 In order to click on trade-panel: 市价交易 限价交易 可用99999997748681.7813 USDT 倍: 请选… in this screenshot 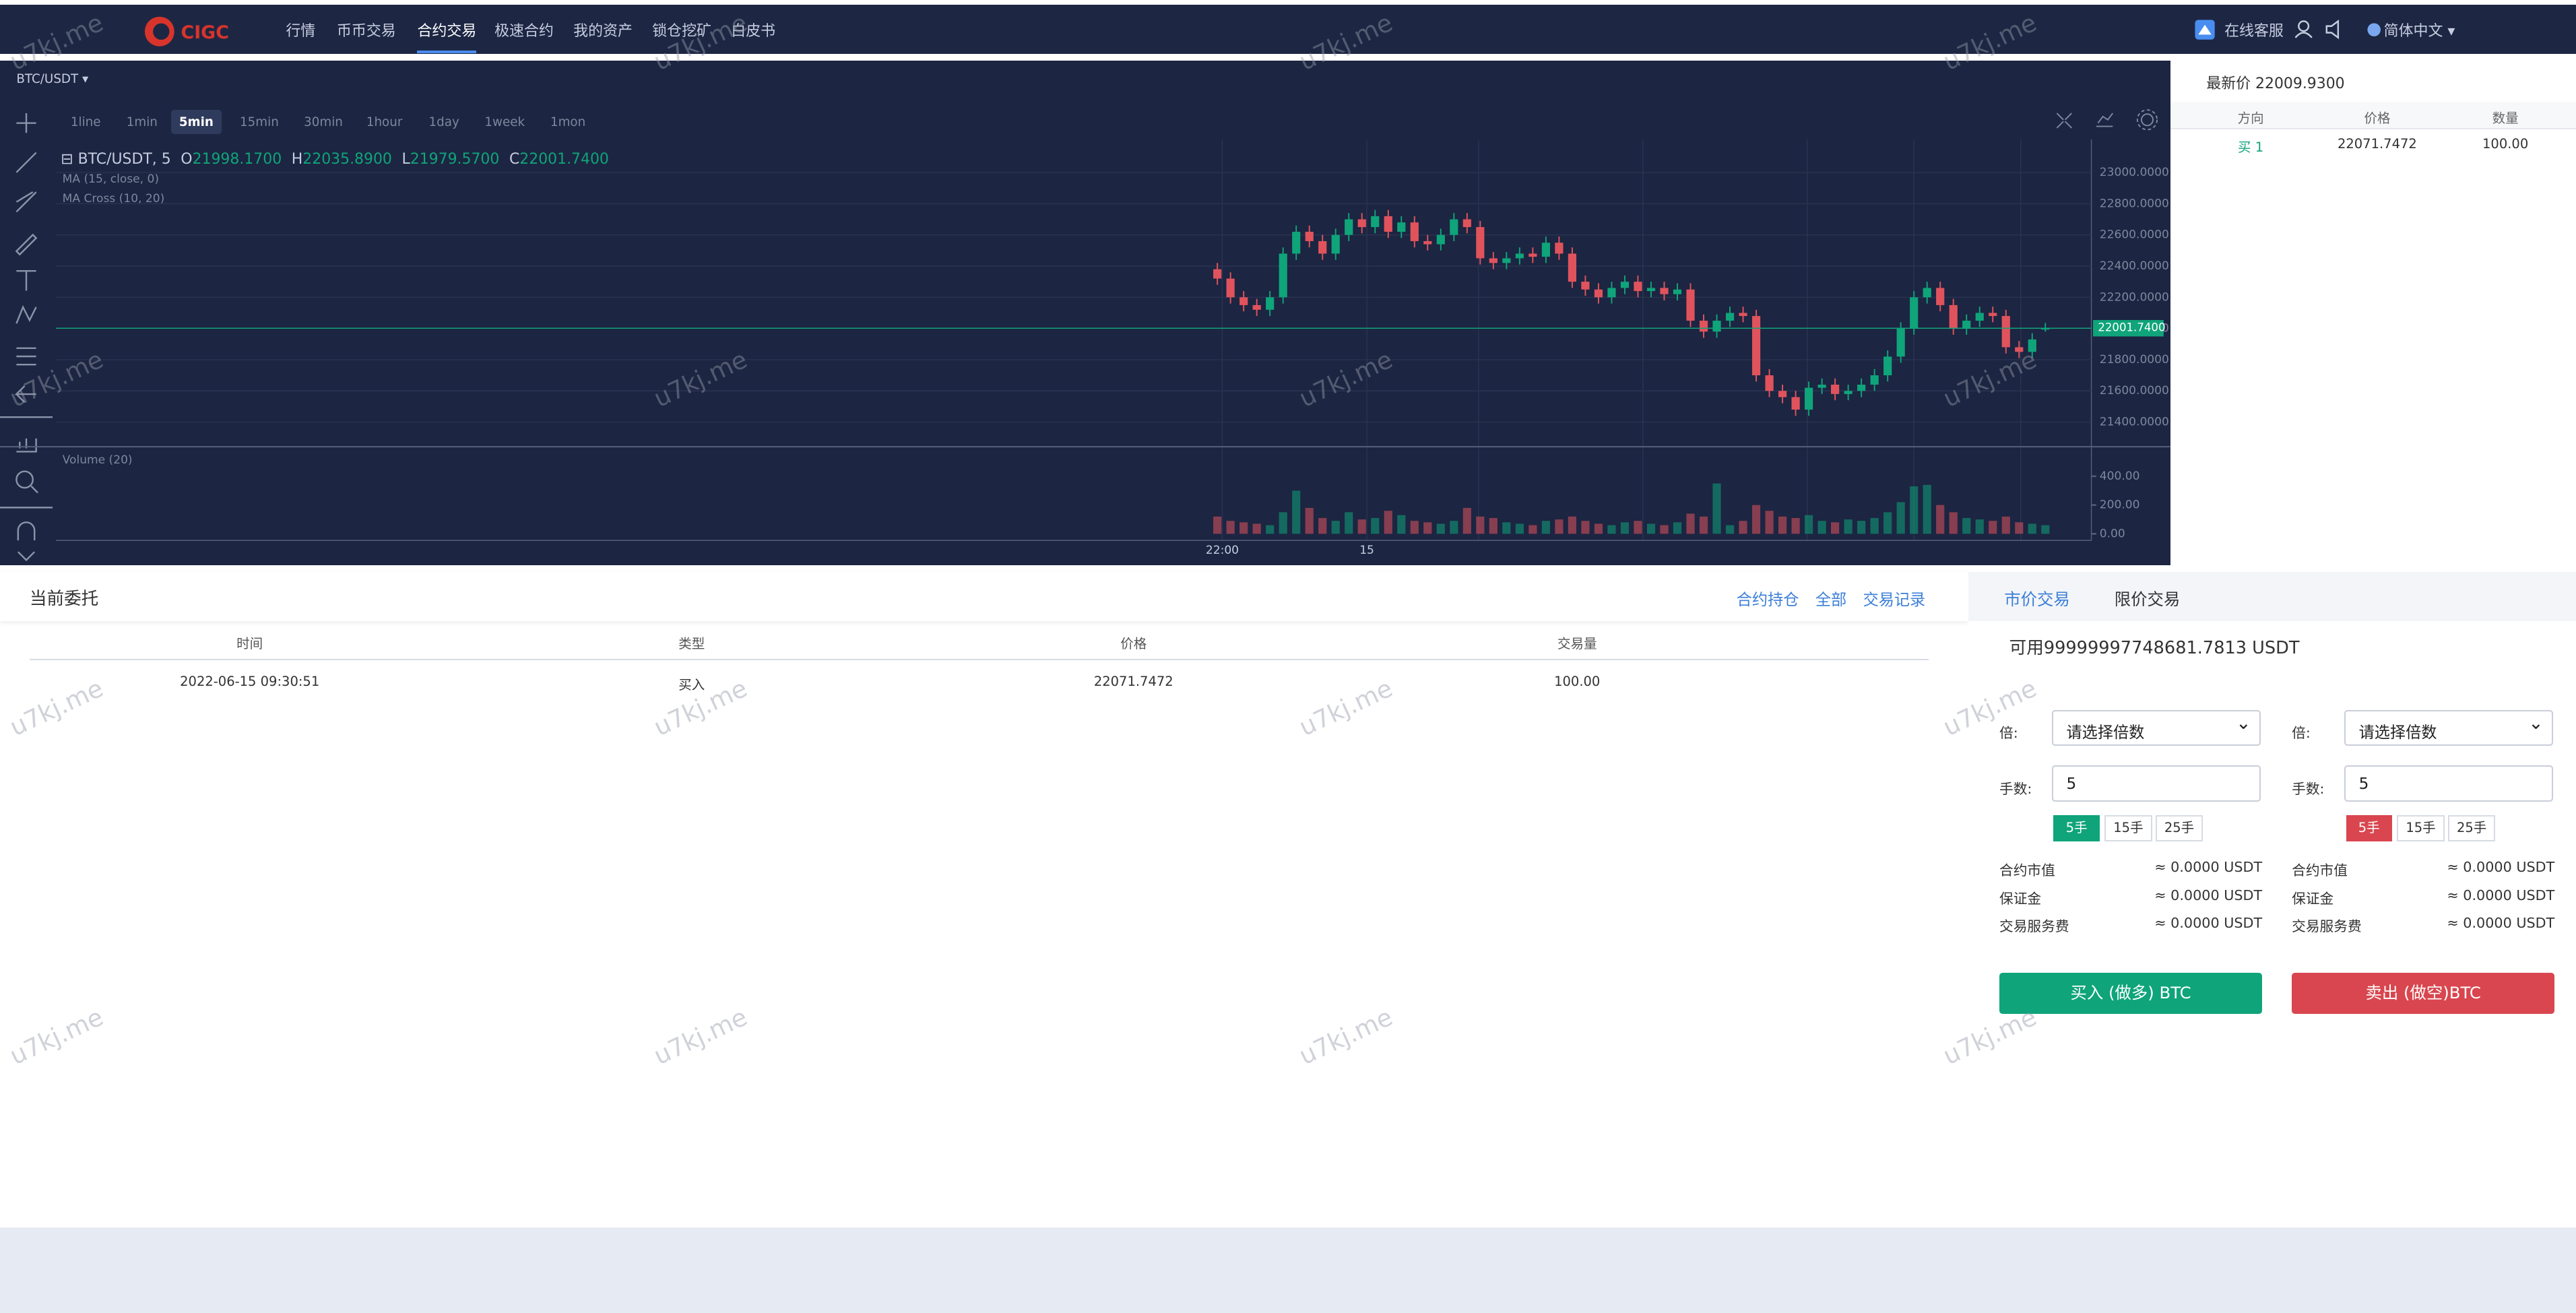, I will do `click(2272, 899)`.